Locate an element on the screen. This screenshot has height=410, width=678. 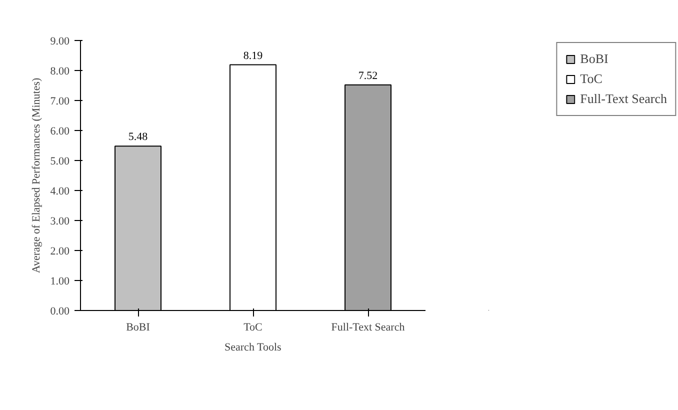
legend-label: BoBI is located at coordinates (594, 59).